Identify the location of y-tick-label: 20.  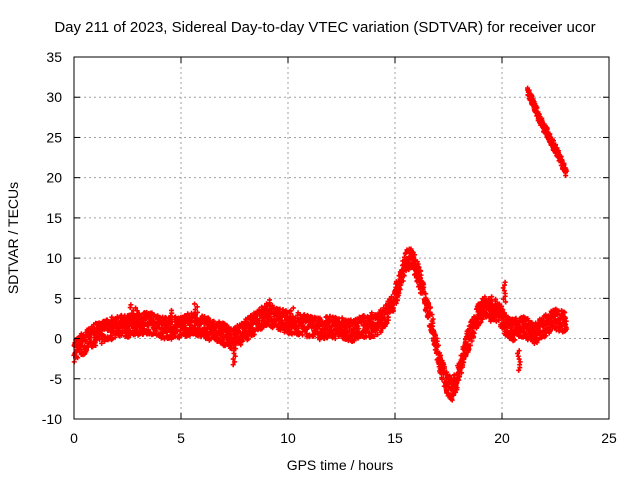
(54, 178).